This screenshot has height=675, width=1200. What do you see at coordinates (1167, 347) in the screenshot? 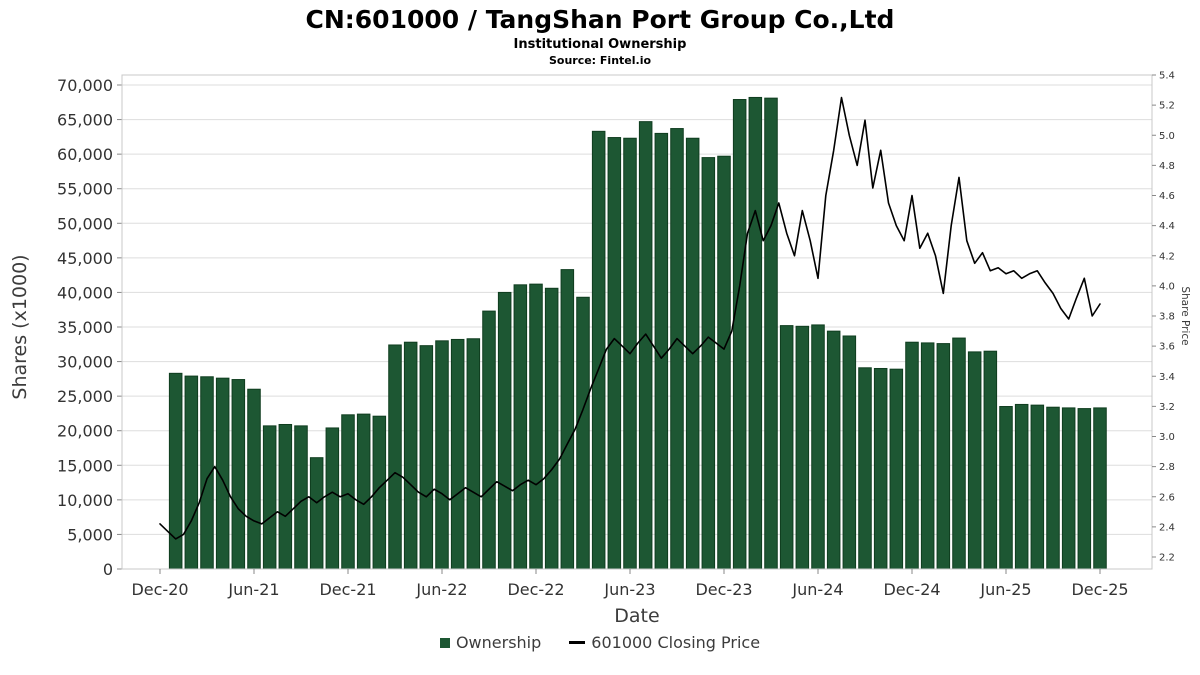
I see `svg-text: 3.6` at bounding box center [1167, 347].